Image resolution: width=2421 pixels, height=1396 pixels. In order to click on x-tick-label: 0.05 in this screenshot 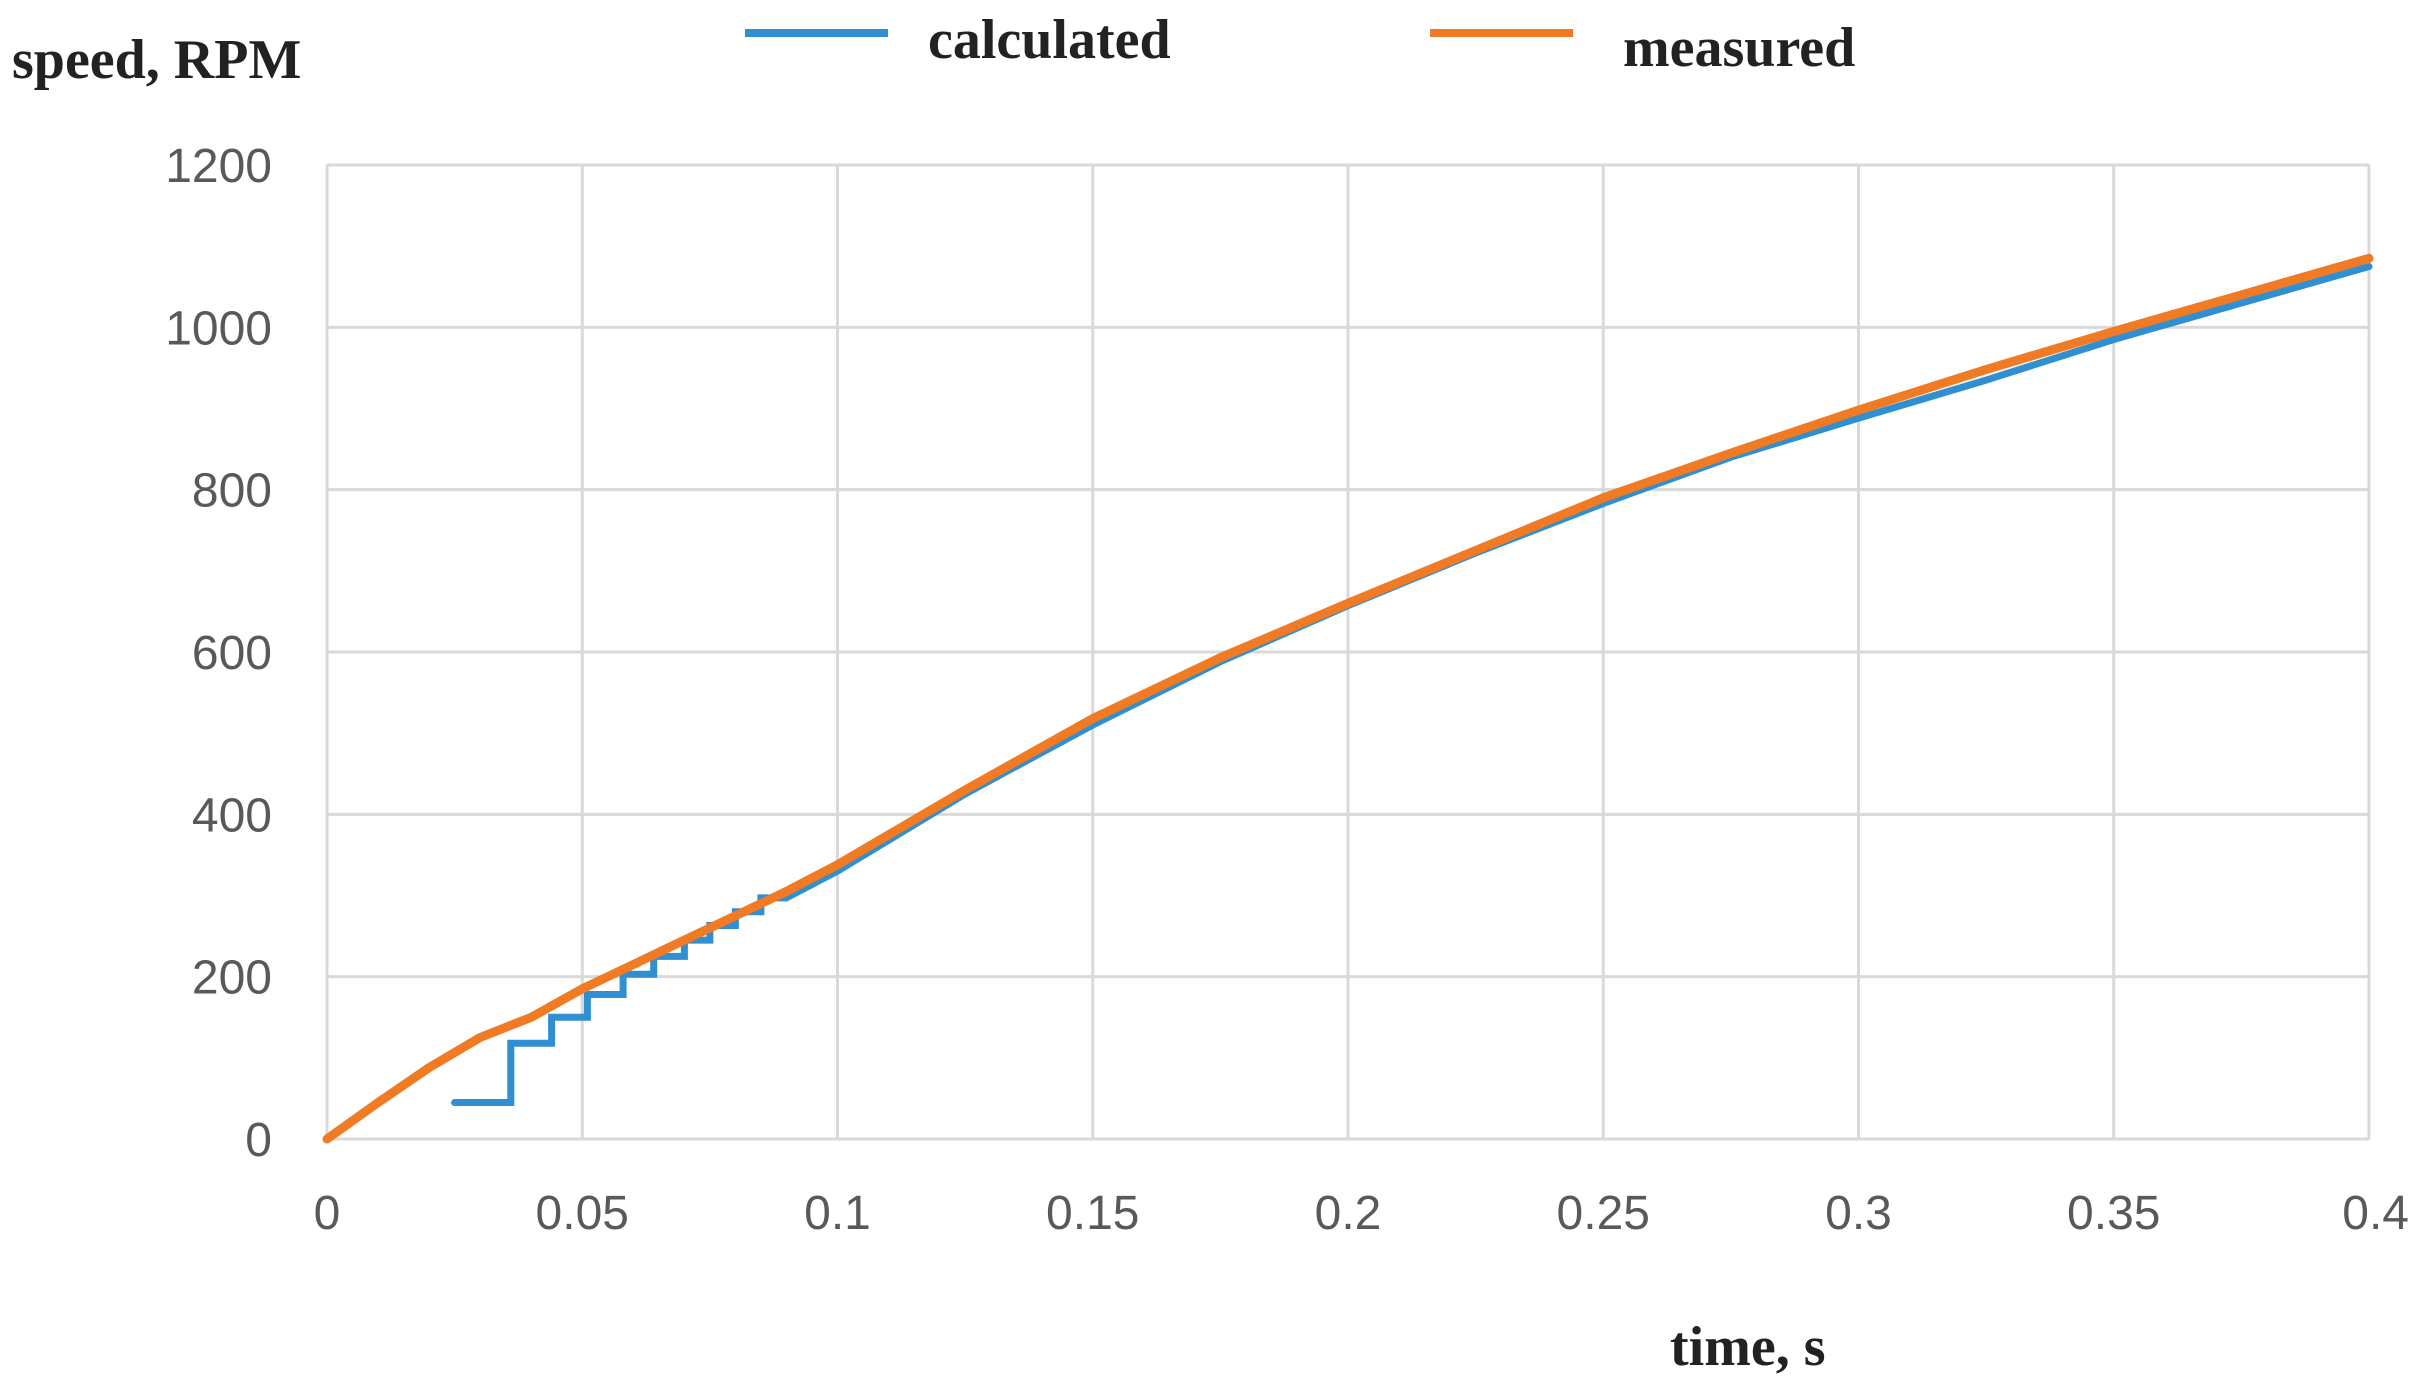, I will do `click(582, 1213)`.